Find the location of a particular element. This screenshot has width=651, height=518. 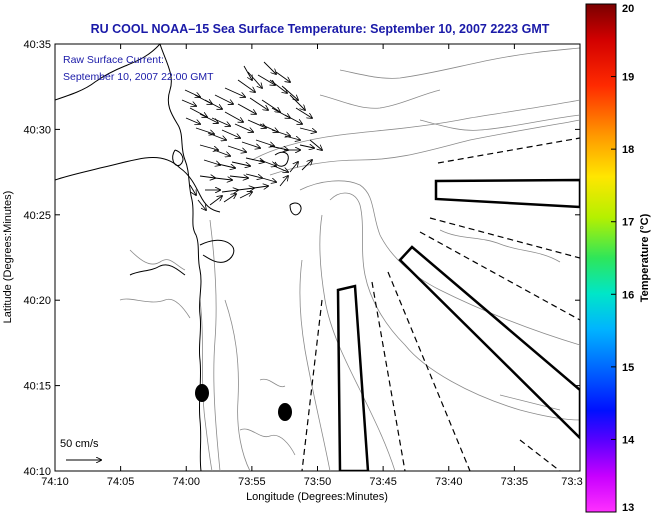

y-tick-label: 40:25 is located at coordinates (37, 216).